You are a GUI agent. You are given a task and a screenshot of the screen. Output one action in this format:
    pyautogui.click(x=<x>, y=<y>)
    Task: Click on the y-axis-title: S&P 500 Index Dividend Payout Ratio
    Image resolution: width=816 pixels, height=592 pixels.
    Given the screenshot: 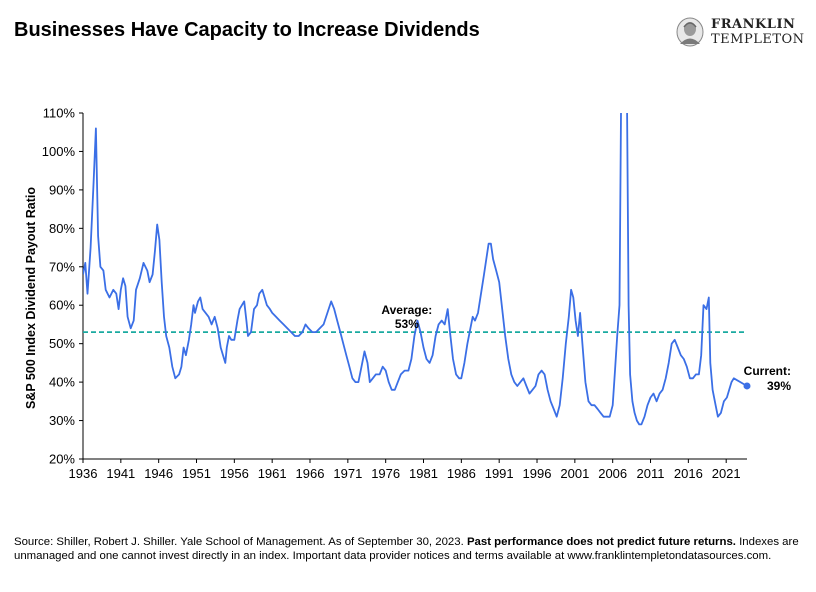 What is the action you would take?
    pyautogui.click(x=31, y=298)
    